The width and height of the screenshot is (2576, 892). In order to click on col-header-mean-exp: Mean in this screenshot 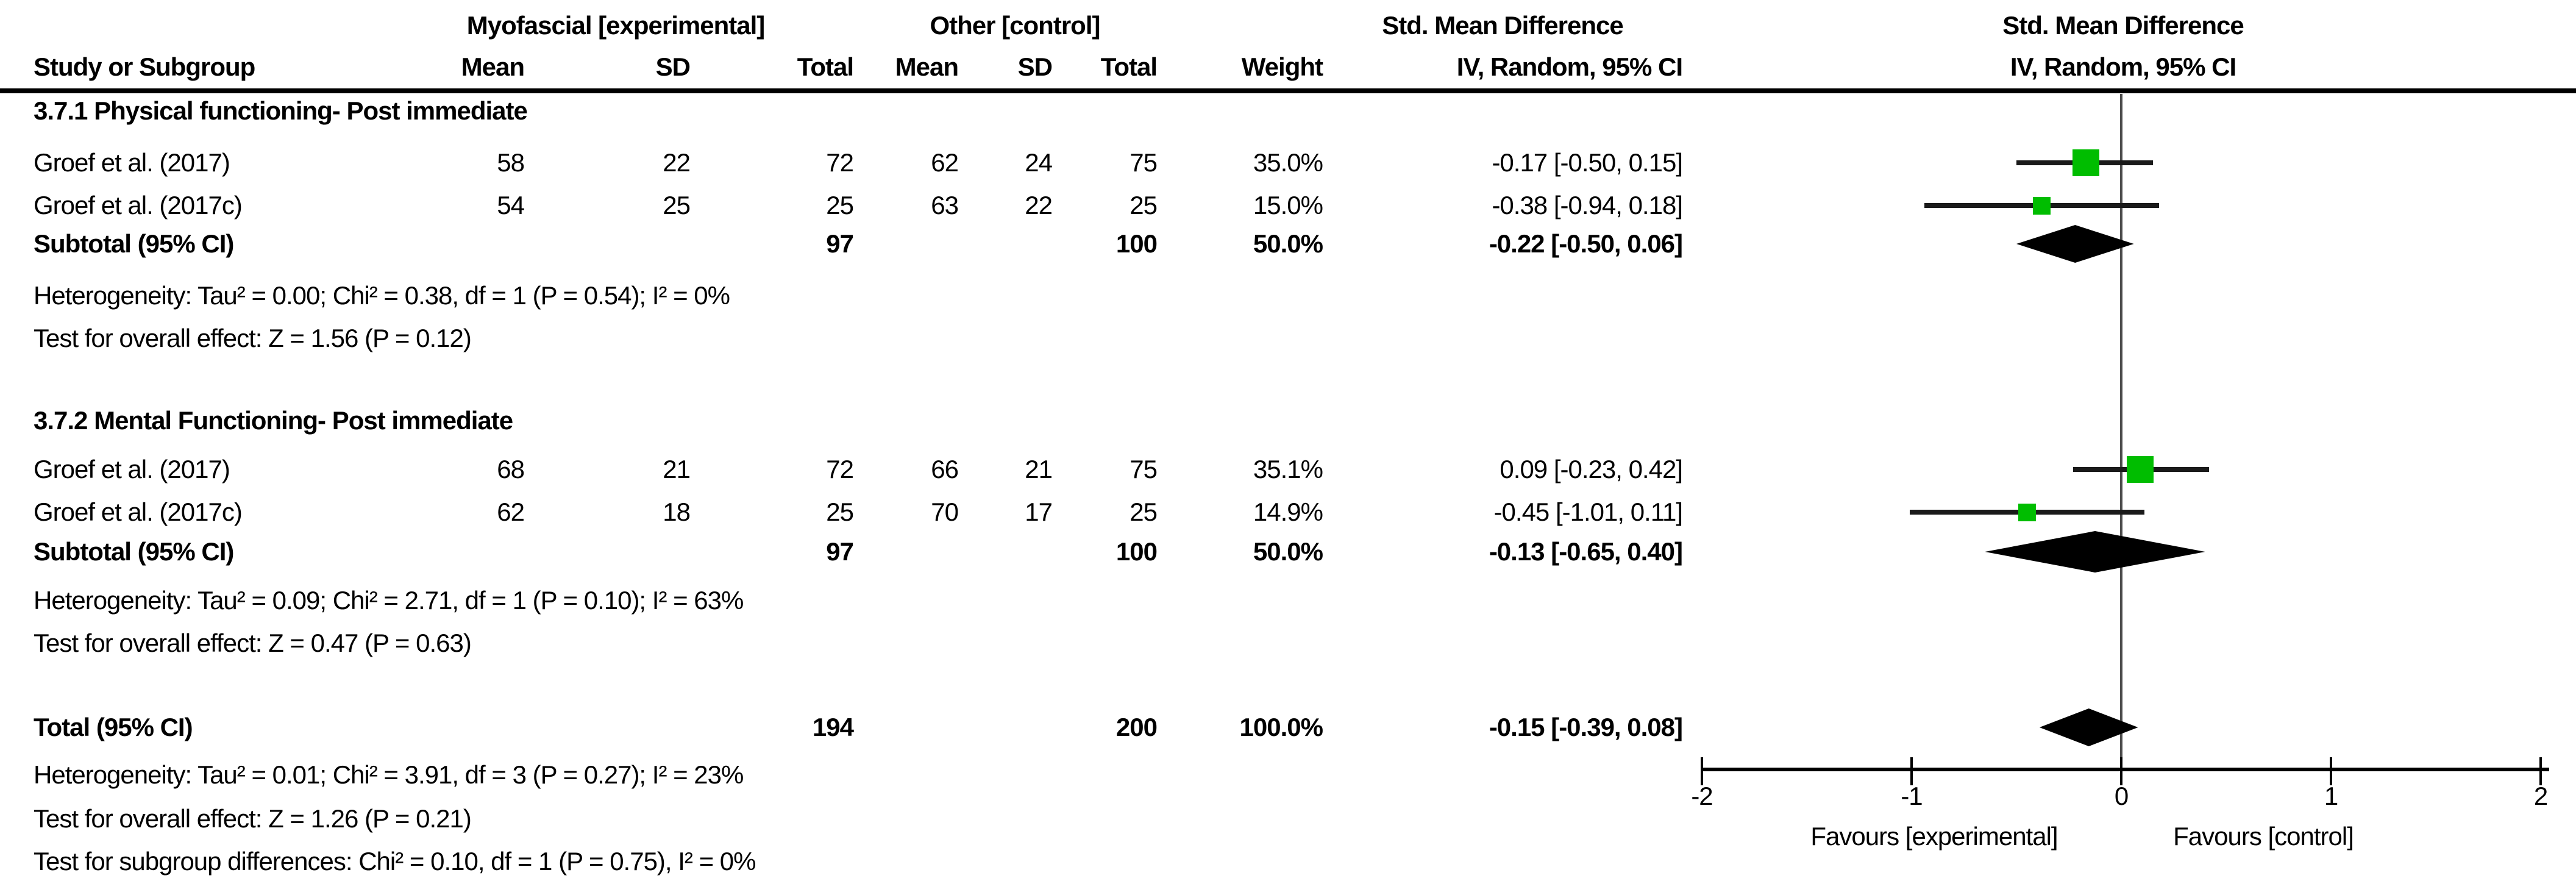, I will do `click(493, 66)`.